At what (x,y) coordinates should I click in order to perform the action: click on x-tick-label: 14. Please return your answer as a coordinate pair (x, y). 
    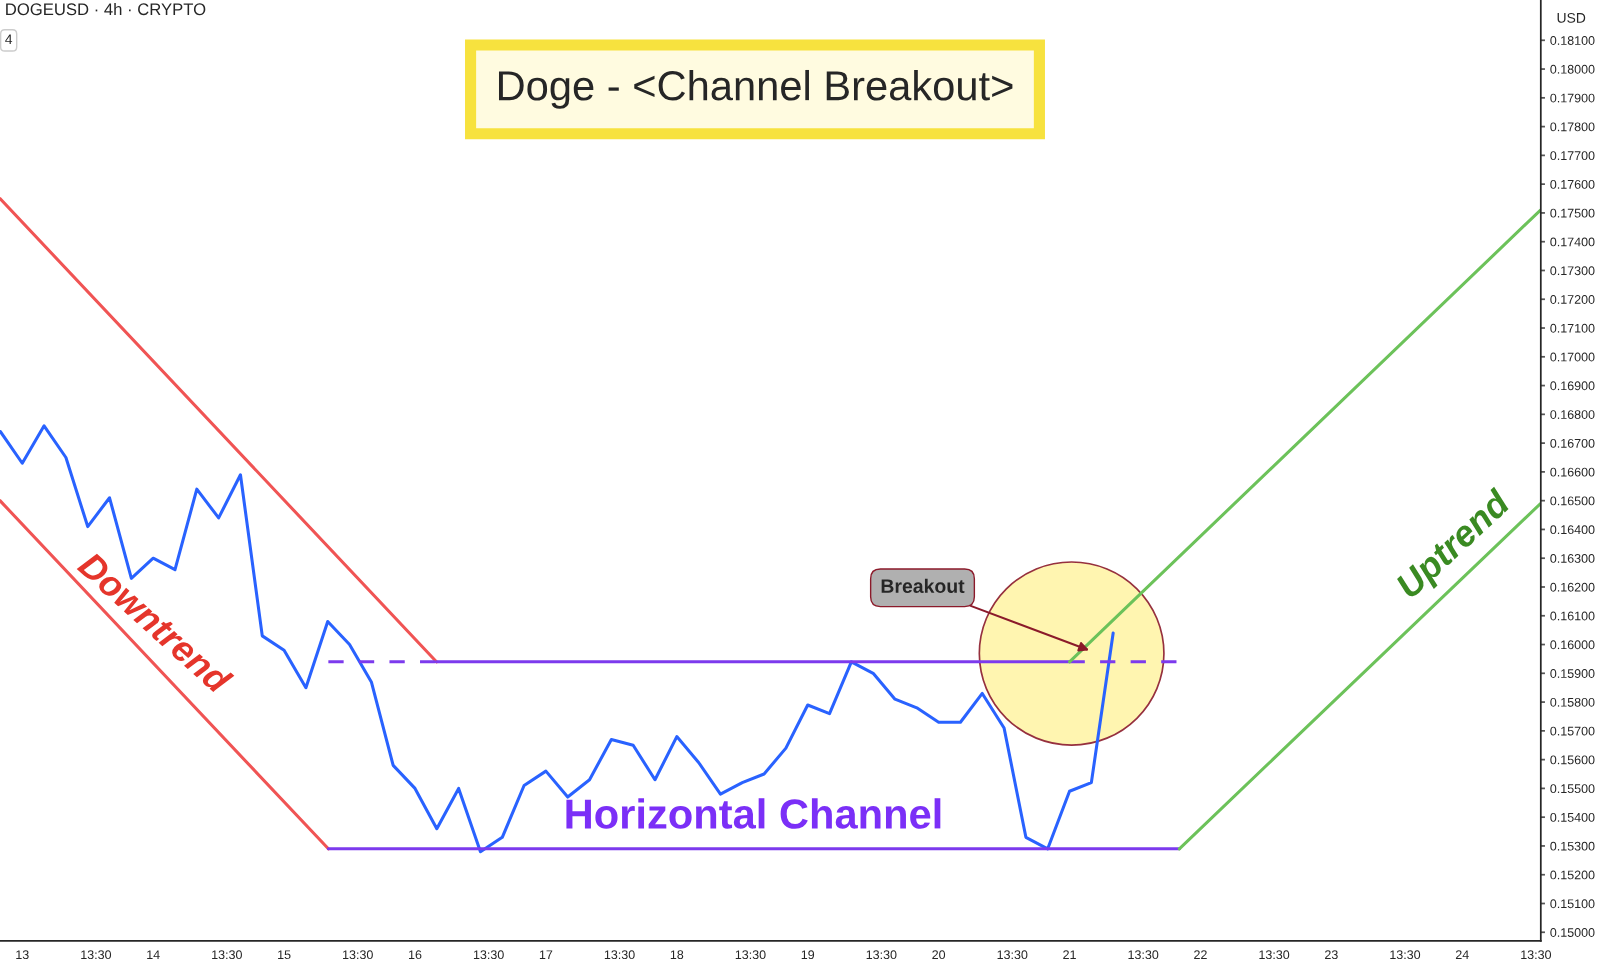
    Looking at the image, I should click on (153, 954).